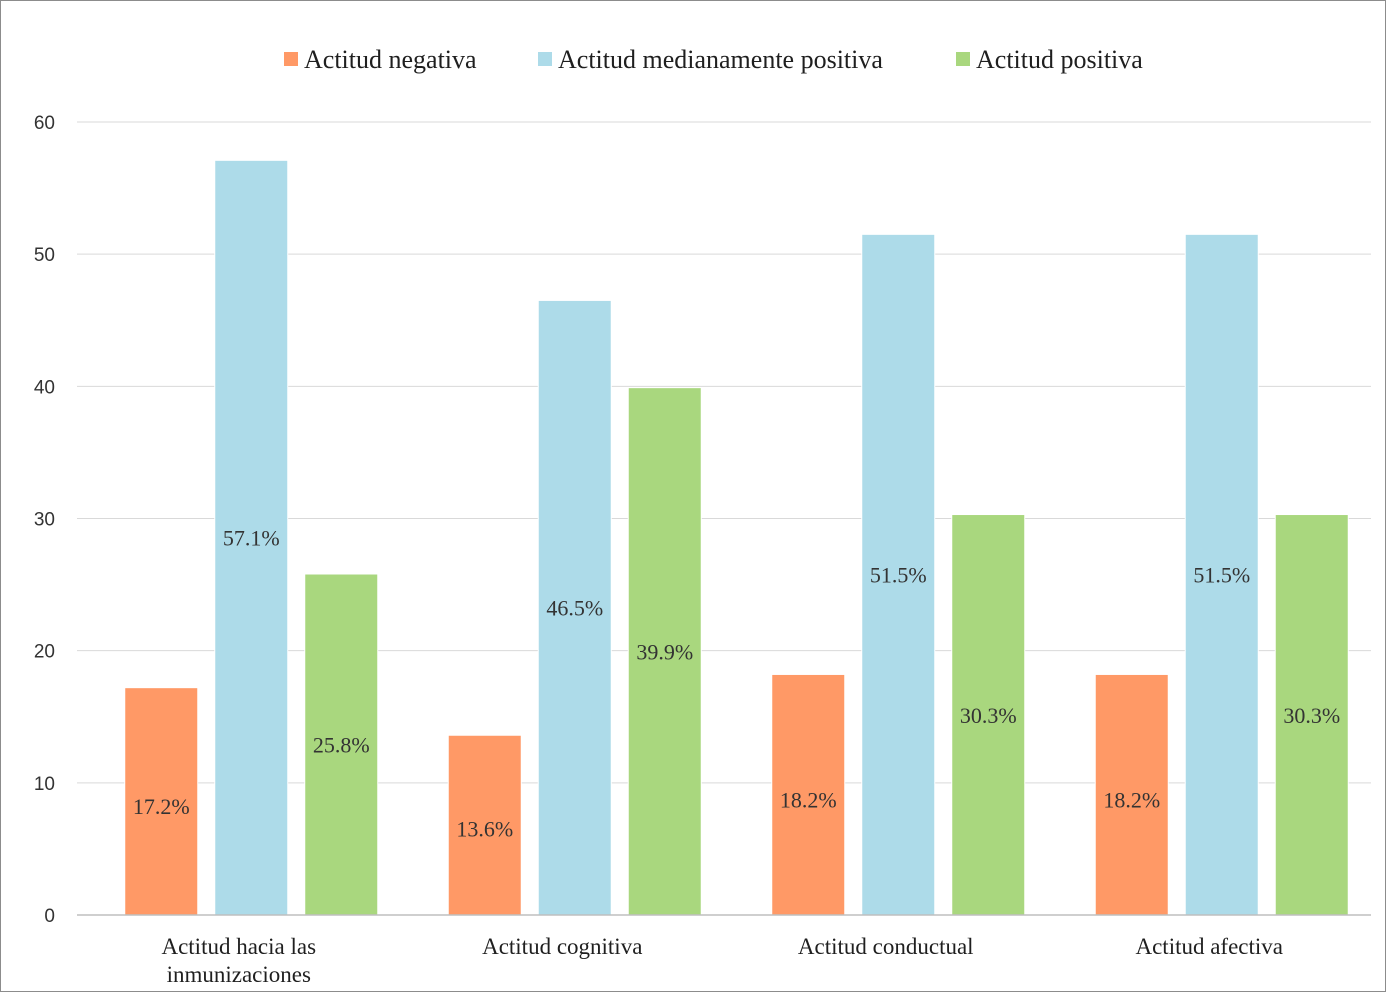  Describe the element at coordinates (886, 946) in the screenshot. I see `x-tick-label: Actitud conductual` at that location.